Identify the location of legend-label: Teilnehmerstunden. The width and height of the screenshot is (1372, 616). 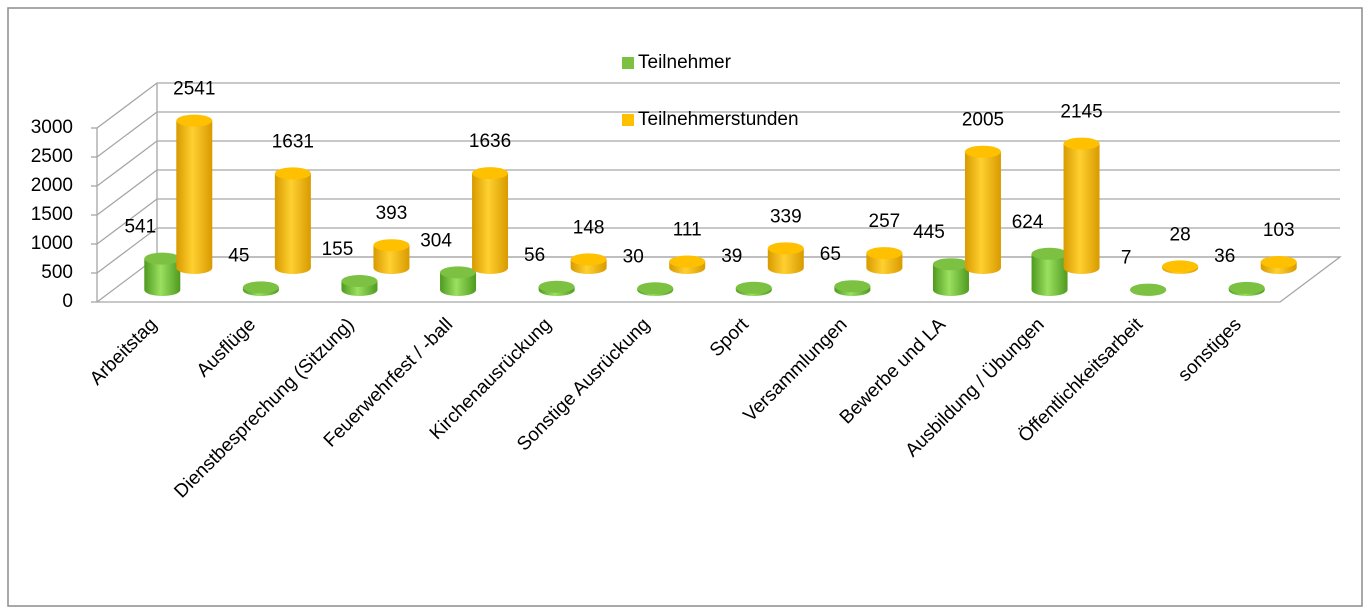
(718, 119).